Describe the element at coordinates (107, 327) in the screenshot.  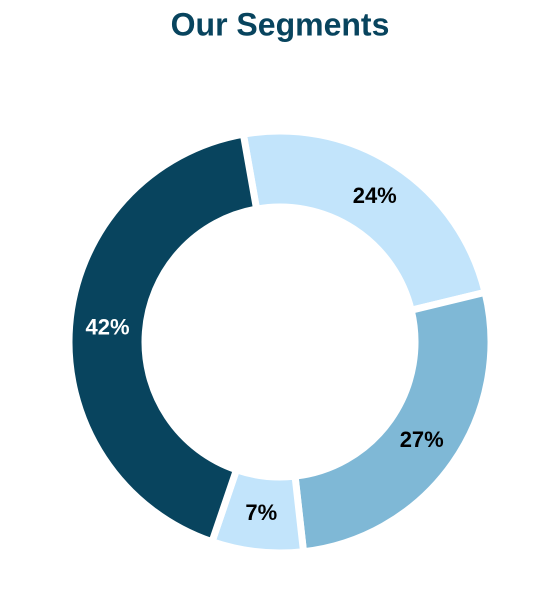
I see `value-label: 42%` at that location.